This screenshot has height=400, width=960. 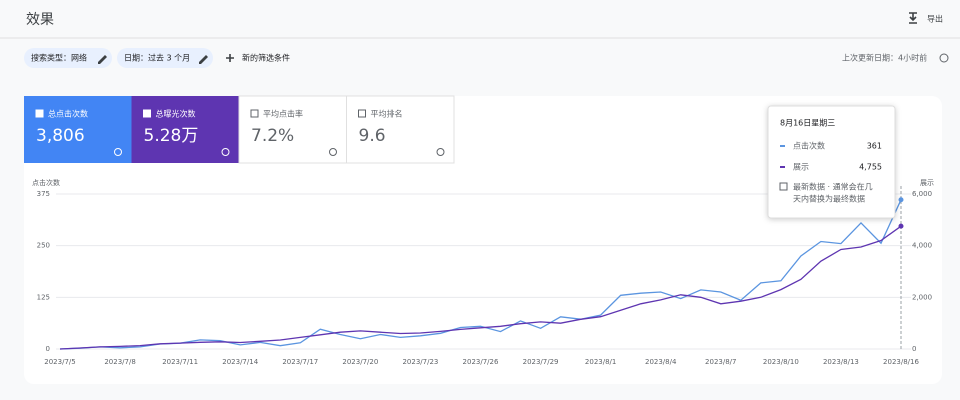 What do you see at coordinates (372, 136) in the screenshot?
I see `card-value: 9.6` at bounding box center [372, 136].